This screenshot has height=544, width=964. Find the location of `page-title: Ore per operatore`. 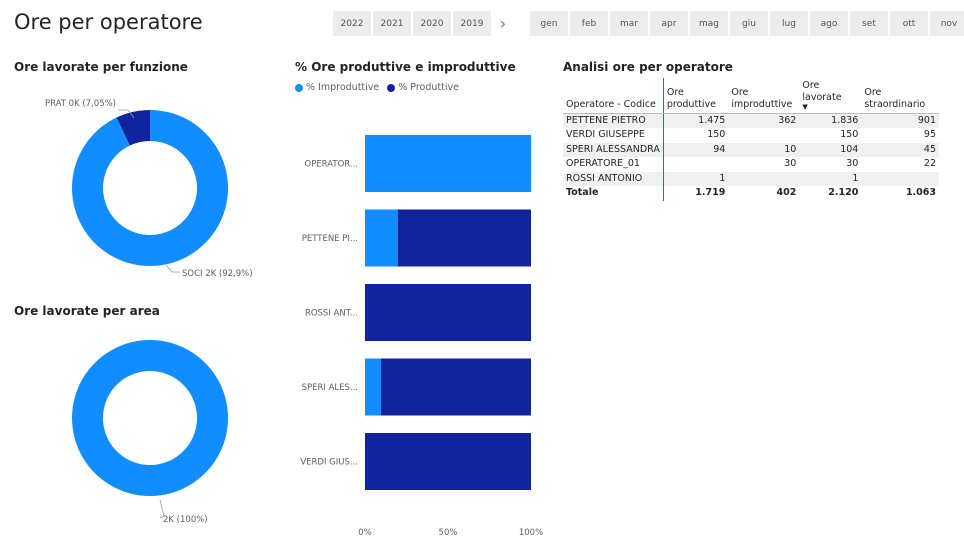

page-title: Ore per operatore is located at coordinates (108, 22).